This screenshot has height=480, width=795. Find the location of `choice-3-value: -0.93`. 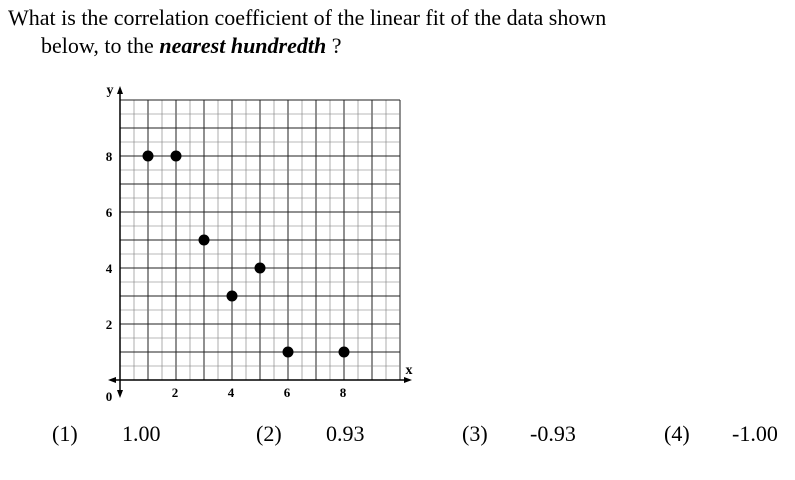

choice-3-value: -0.93 is located at coordinates (553, 433).